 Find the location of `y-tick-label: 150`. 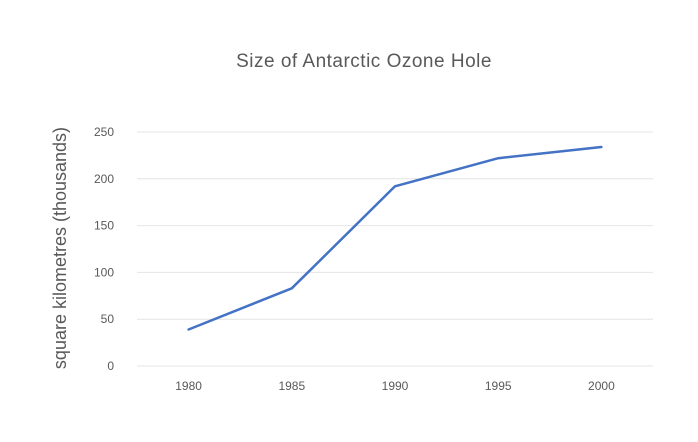

y-tick-label: 150 is located at coordinates (104, 226).